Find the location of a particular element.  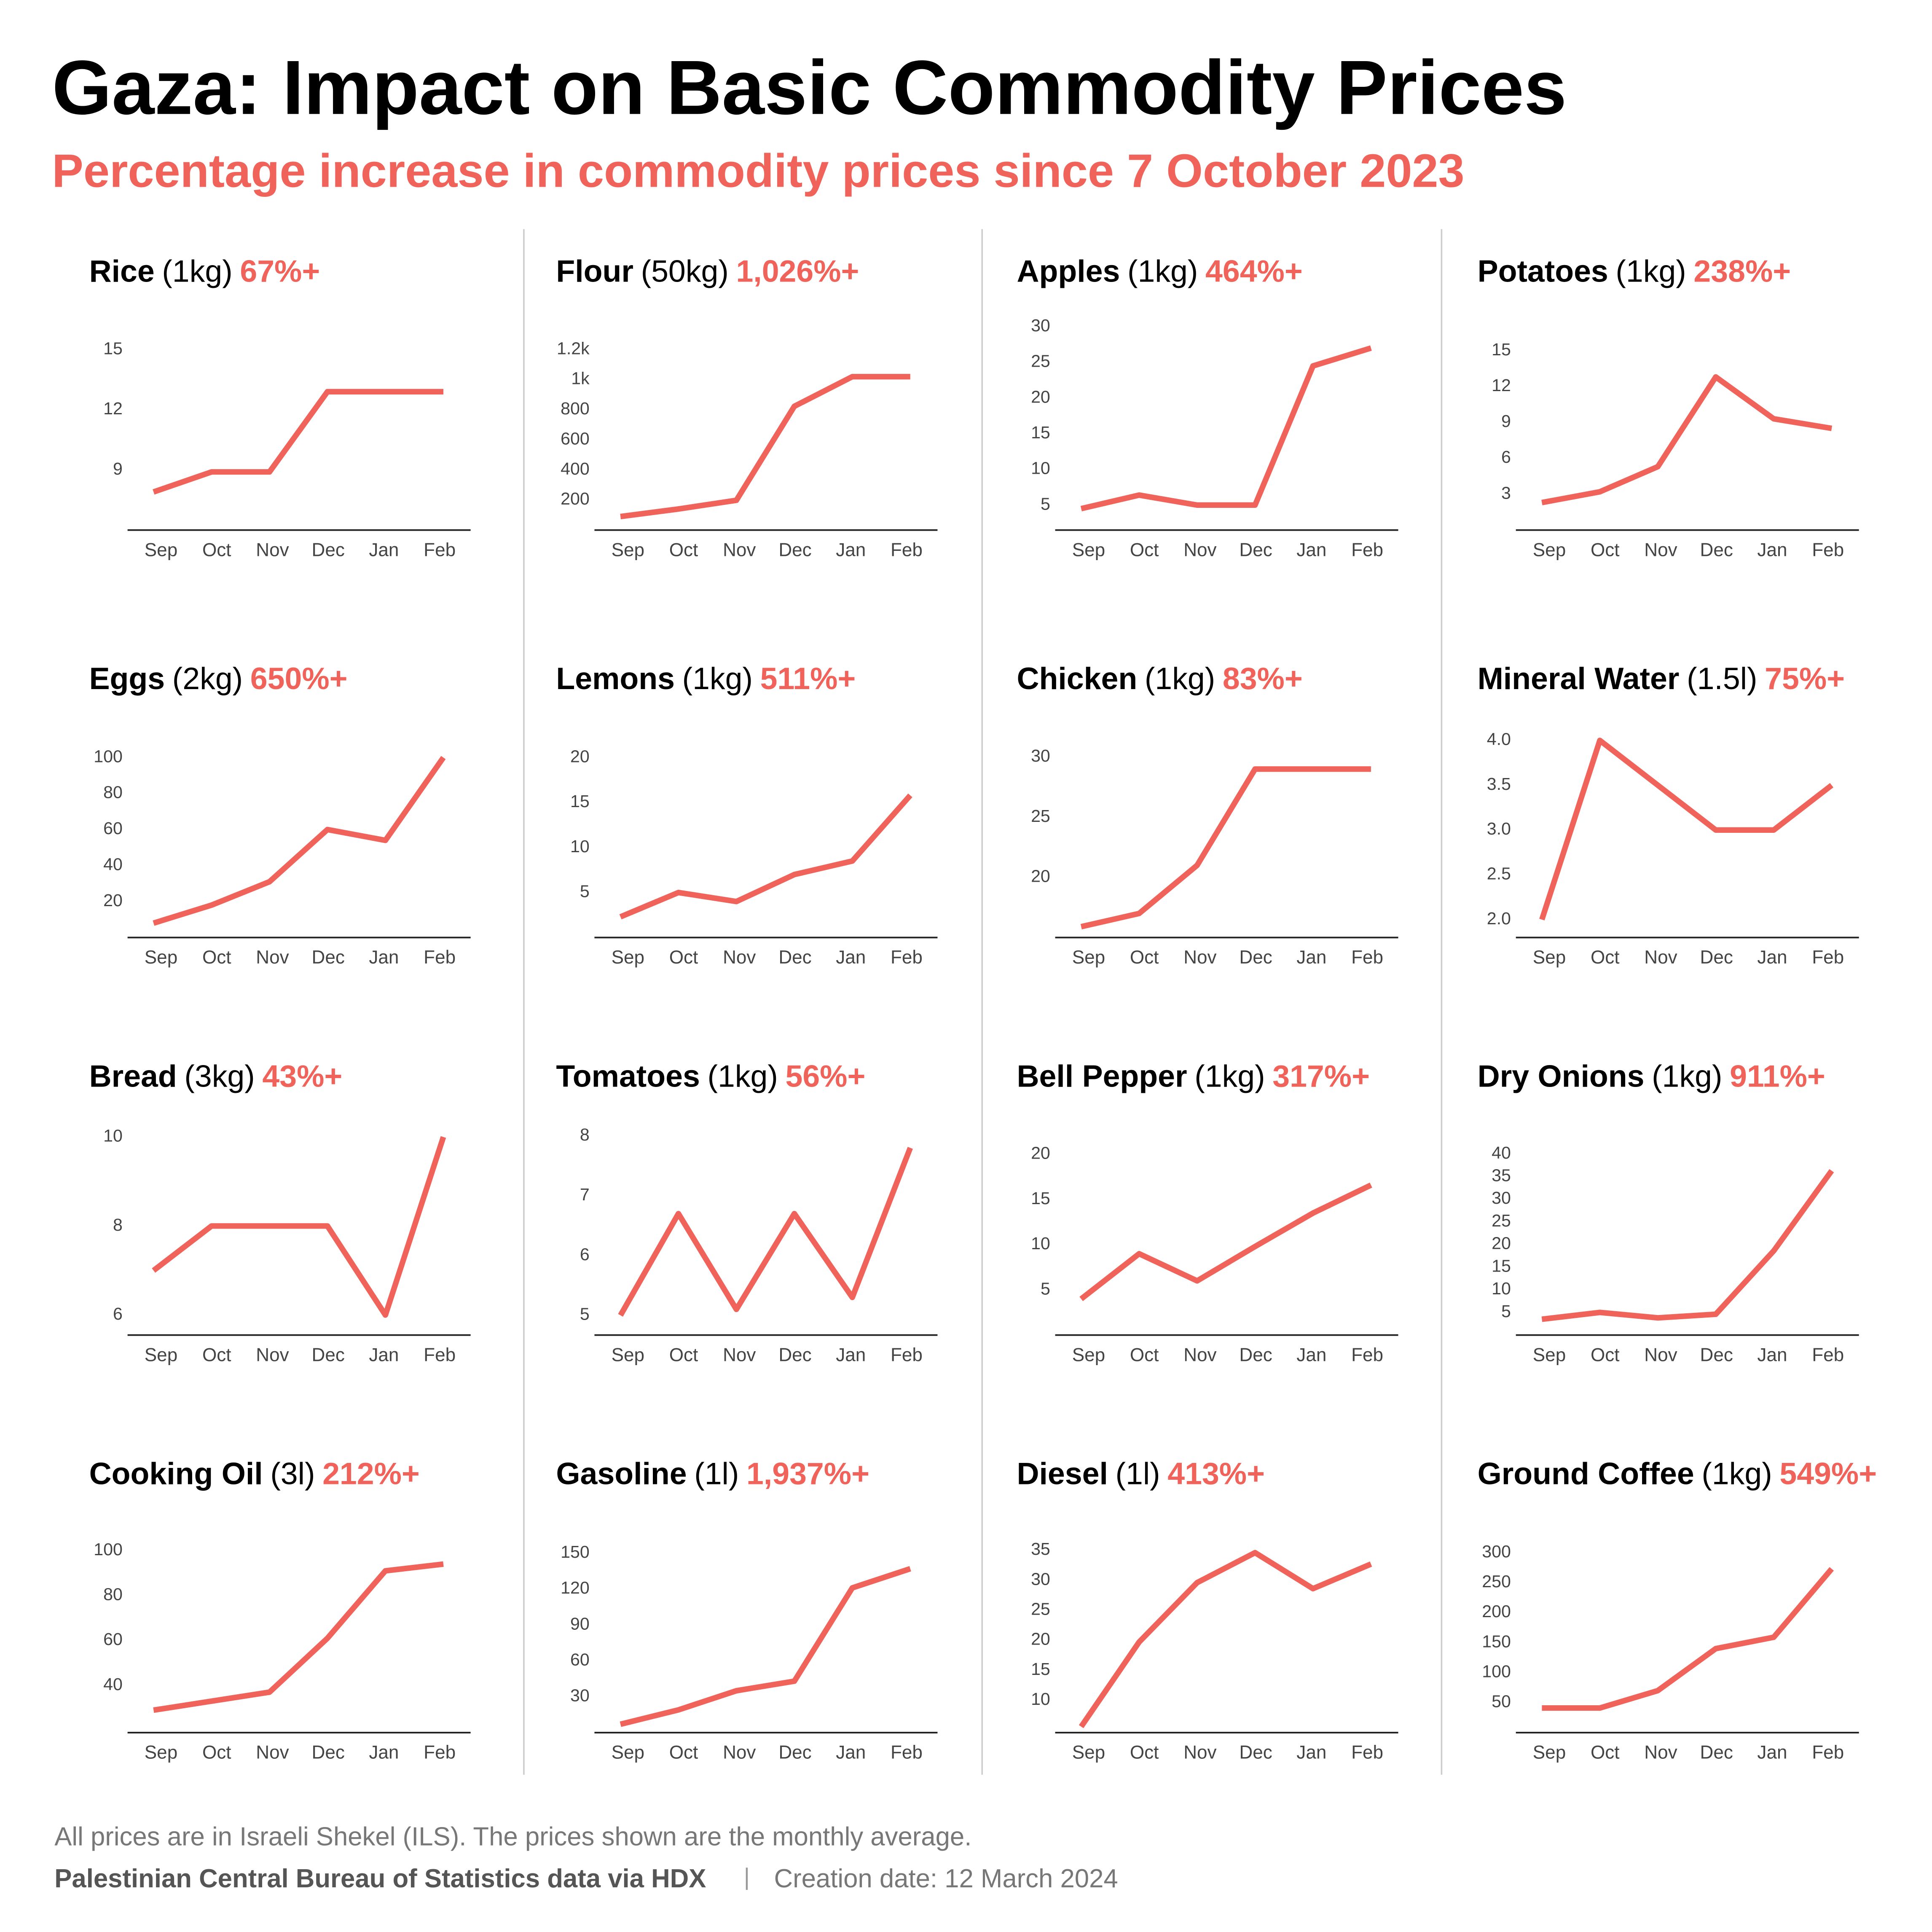

title-change: 1,026%+ is located at coordinates (797, 271).